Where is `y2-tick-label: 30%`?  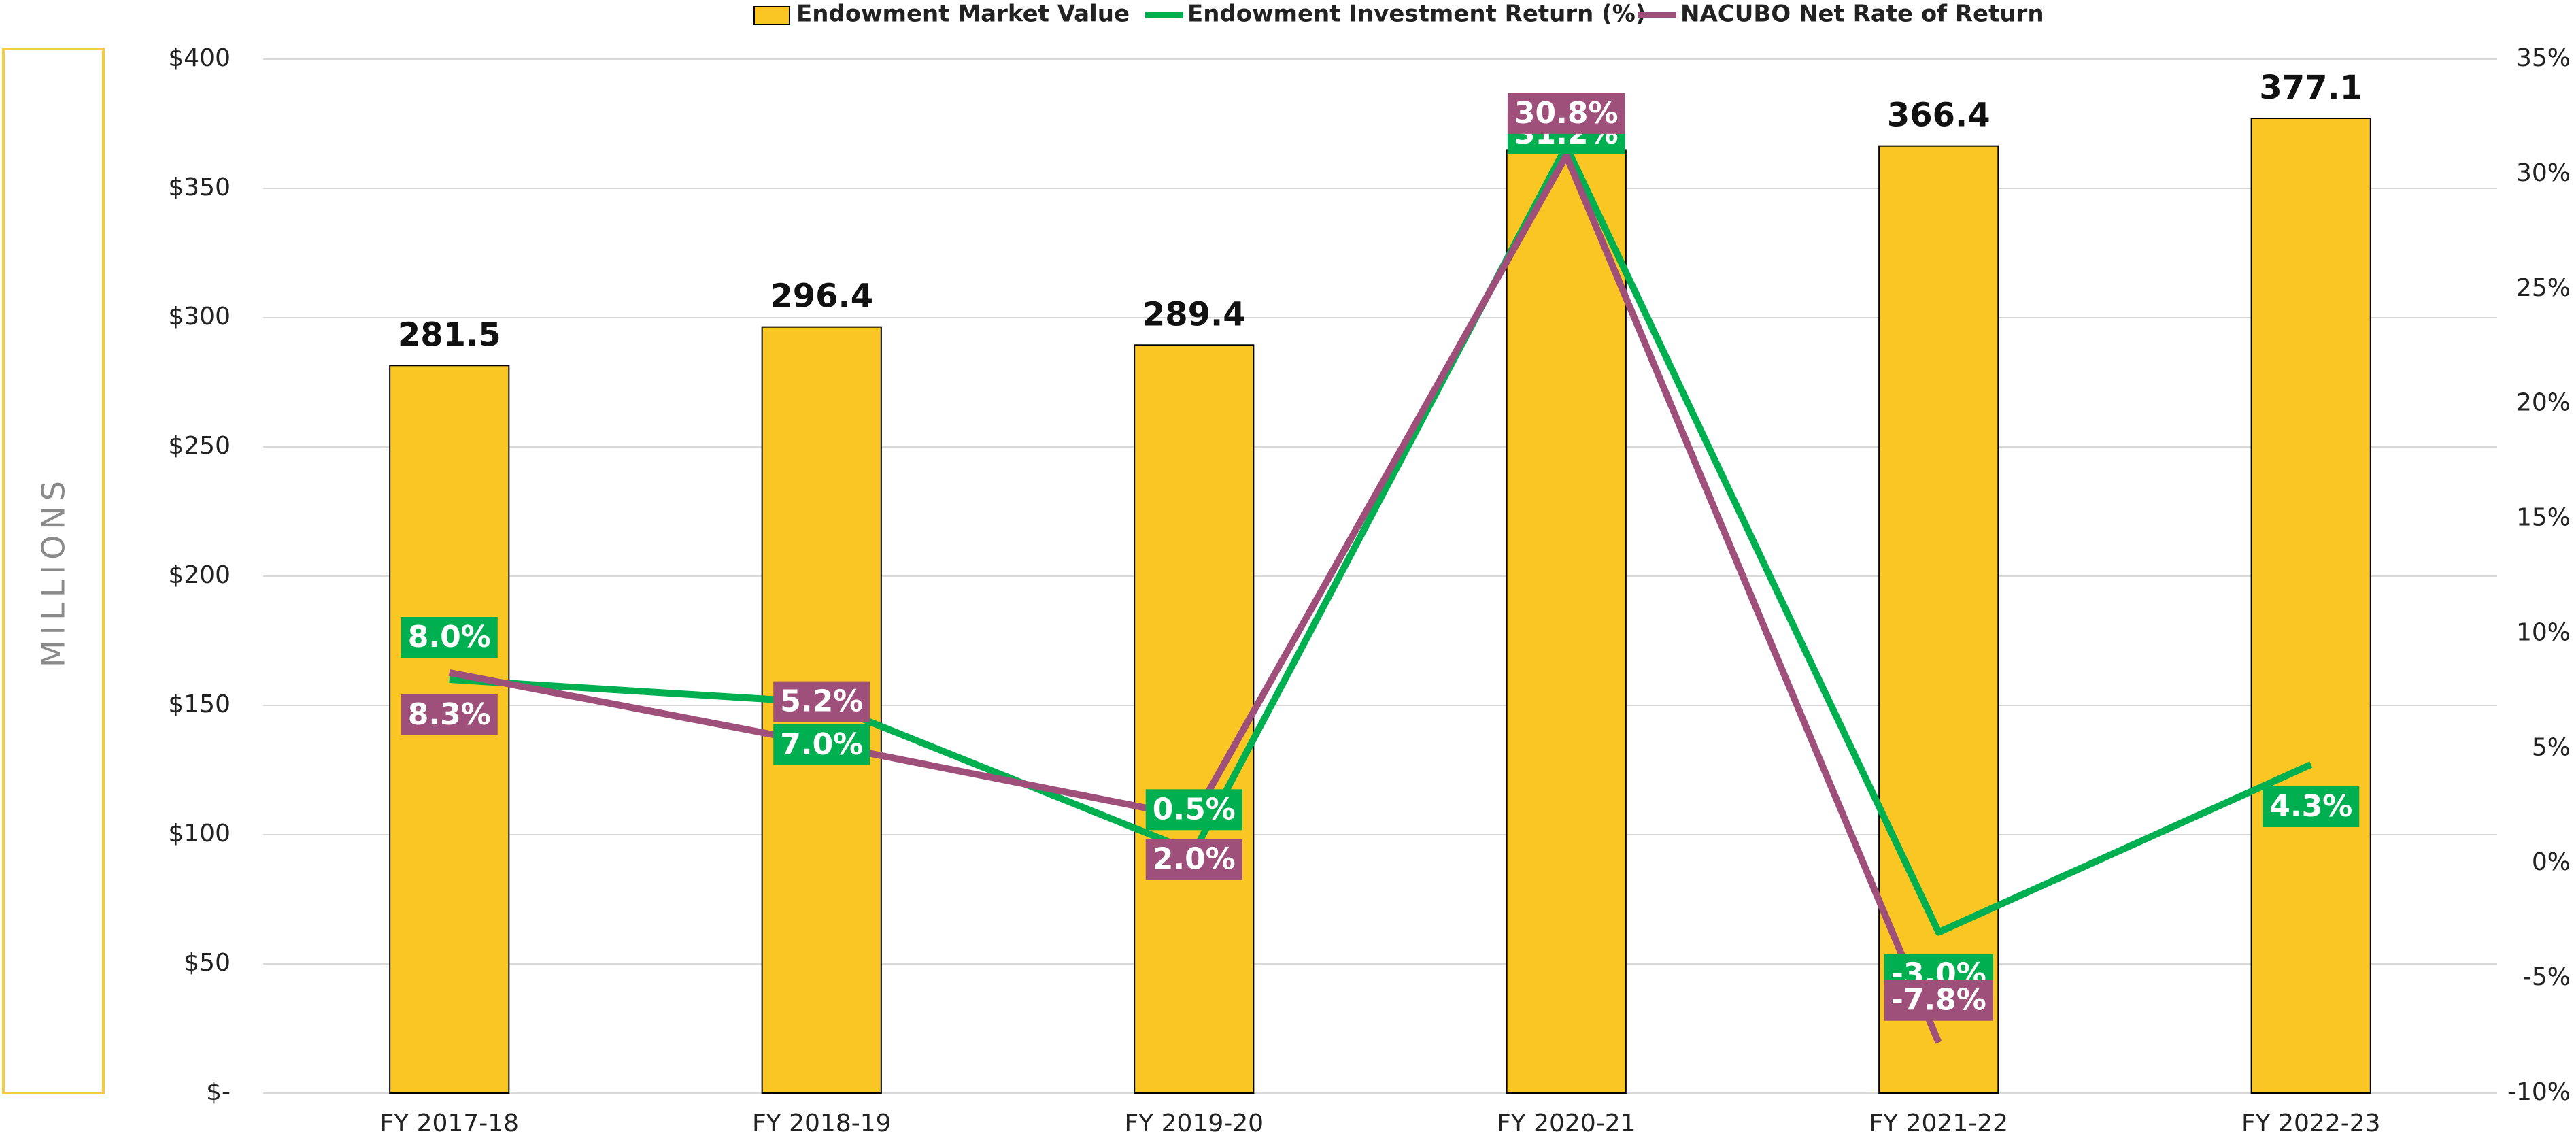 y2-tick-label: 30% is located at coordinates (2543, 173).